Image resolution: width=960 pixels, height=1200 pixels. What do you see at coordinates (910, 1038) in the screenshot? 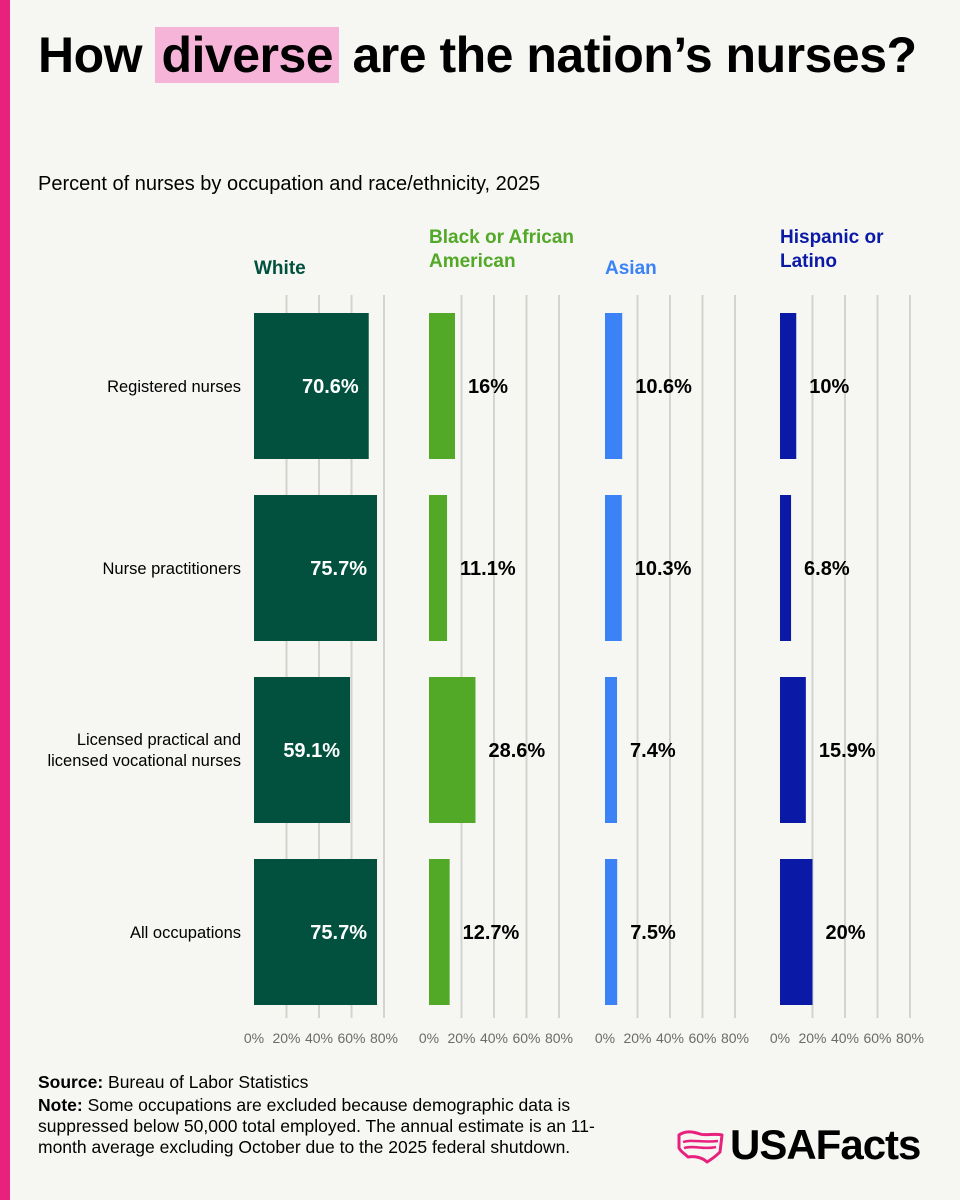
I see `tick-label-hispanic-or-latino-80: 80%` at bounding box center [910, 1038].